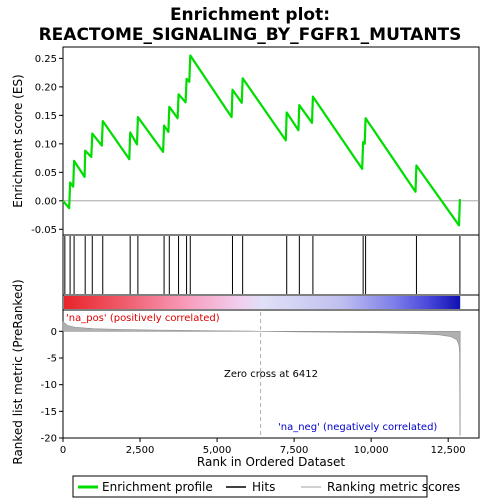 This screenshot has height=500, width=500. I want to click on metric-y-axis-title: Ranked list metric (PreRanked), so click(18, 371).